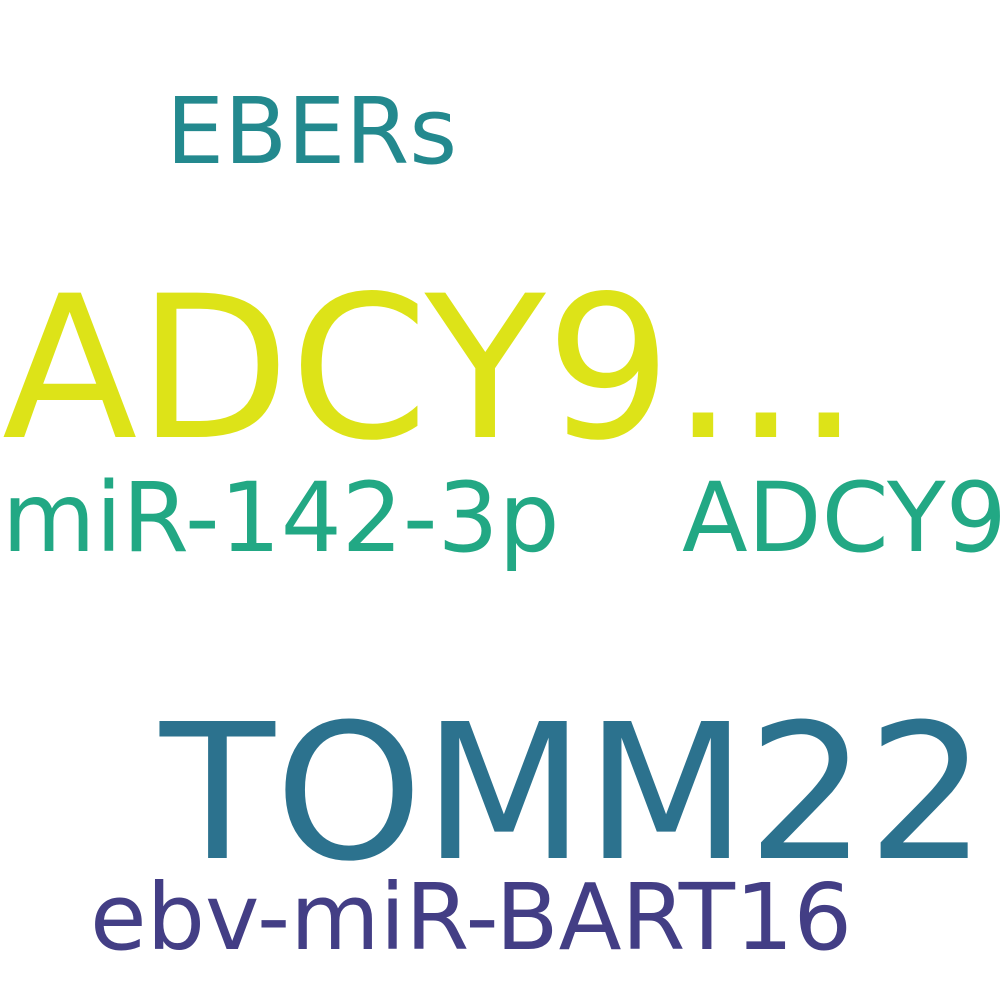 This screenshot has width=1000, height=1000. I want to click on word-ebers: EBERs, so click(312, 131).